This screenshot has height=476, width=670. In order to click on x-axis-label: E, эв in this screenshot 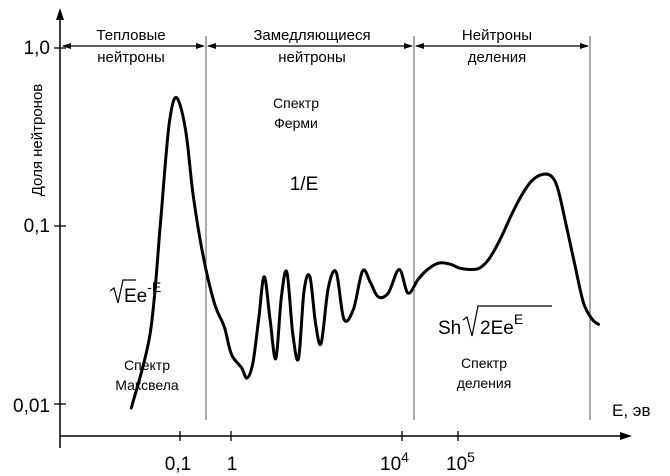, I will do `click(631, 410)`.